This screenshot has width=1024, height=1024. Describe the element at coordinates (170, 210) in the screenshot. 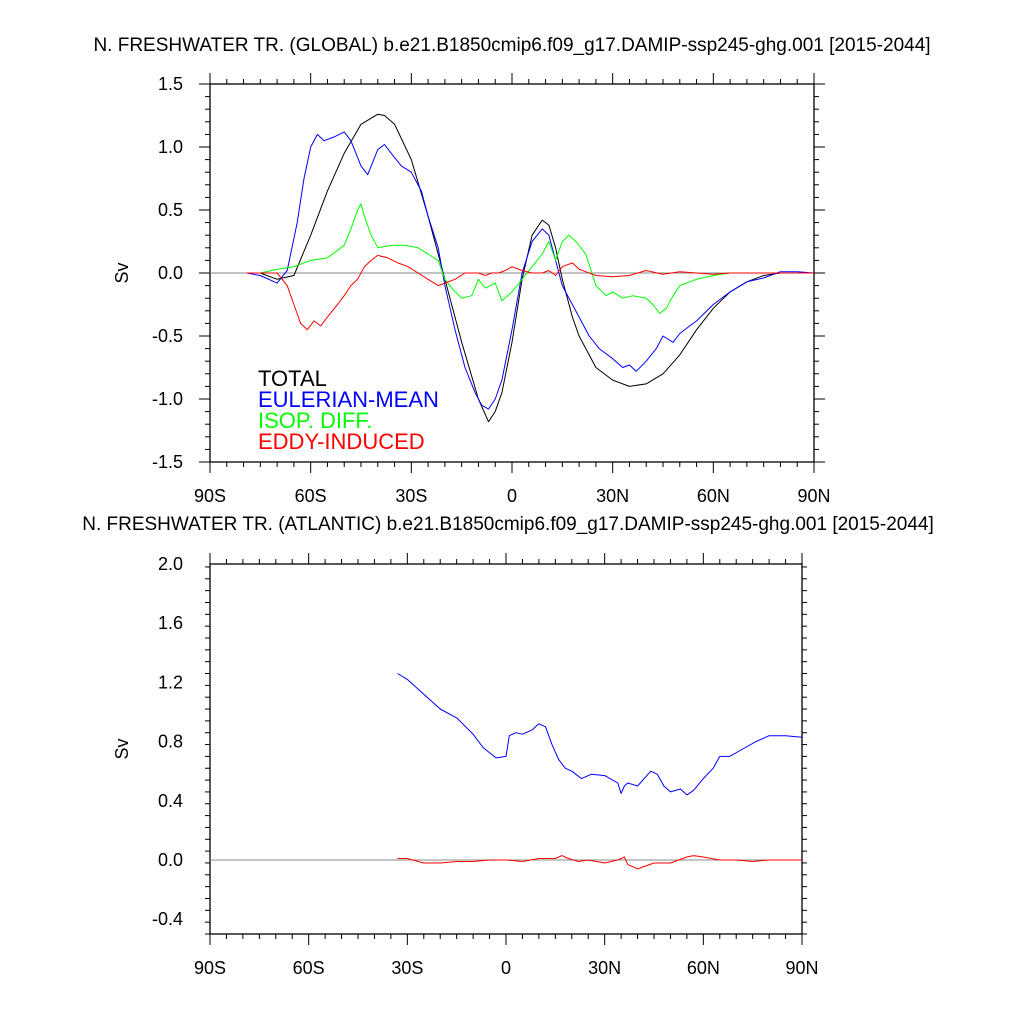

I see `y-tick-label: 0.5` at that location.